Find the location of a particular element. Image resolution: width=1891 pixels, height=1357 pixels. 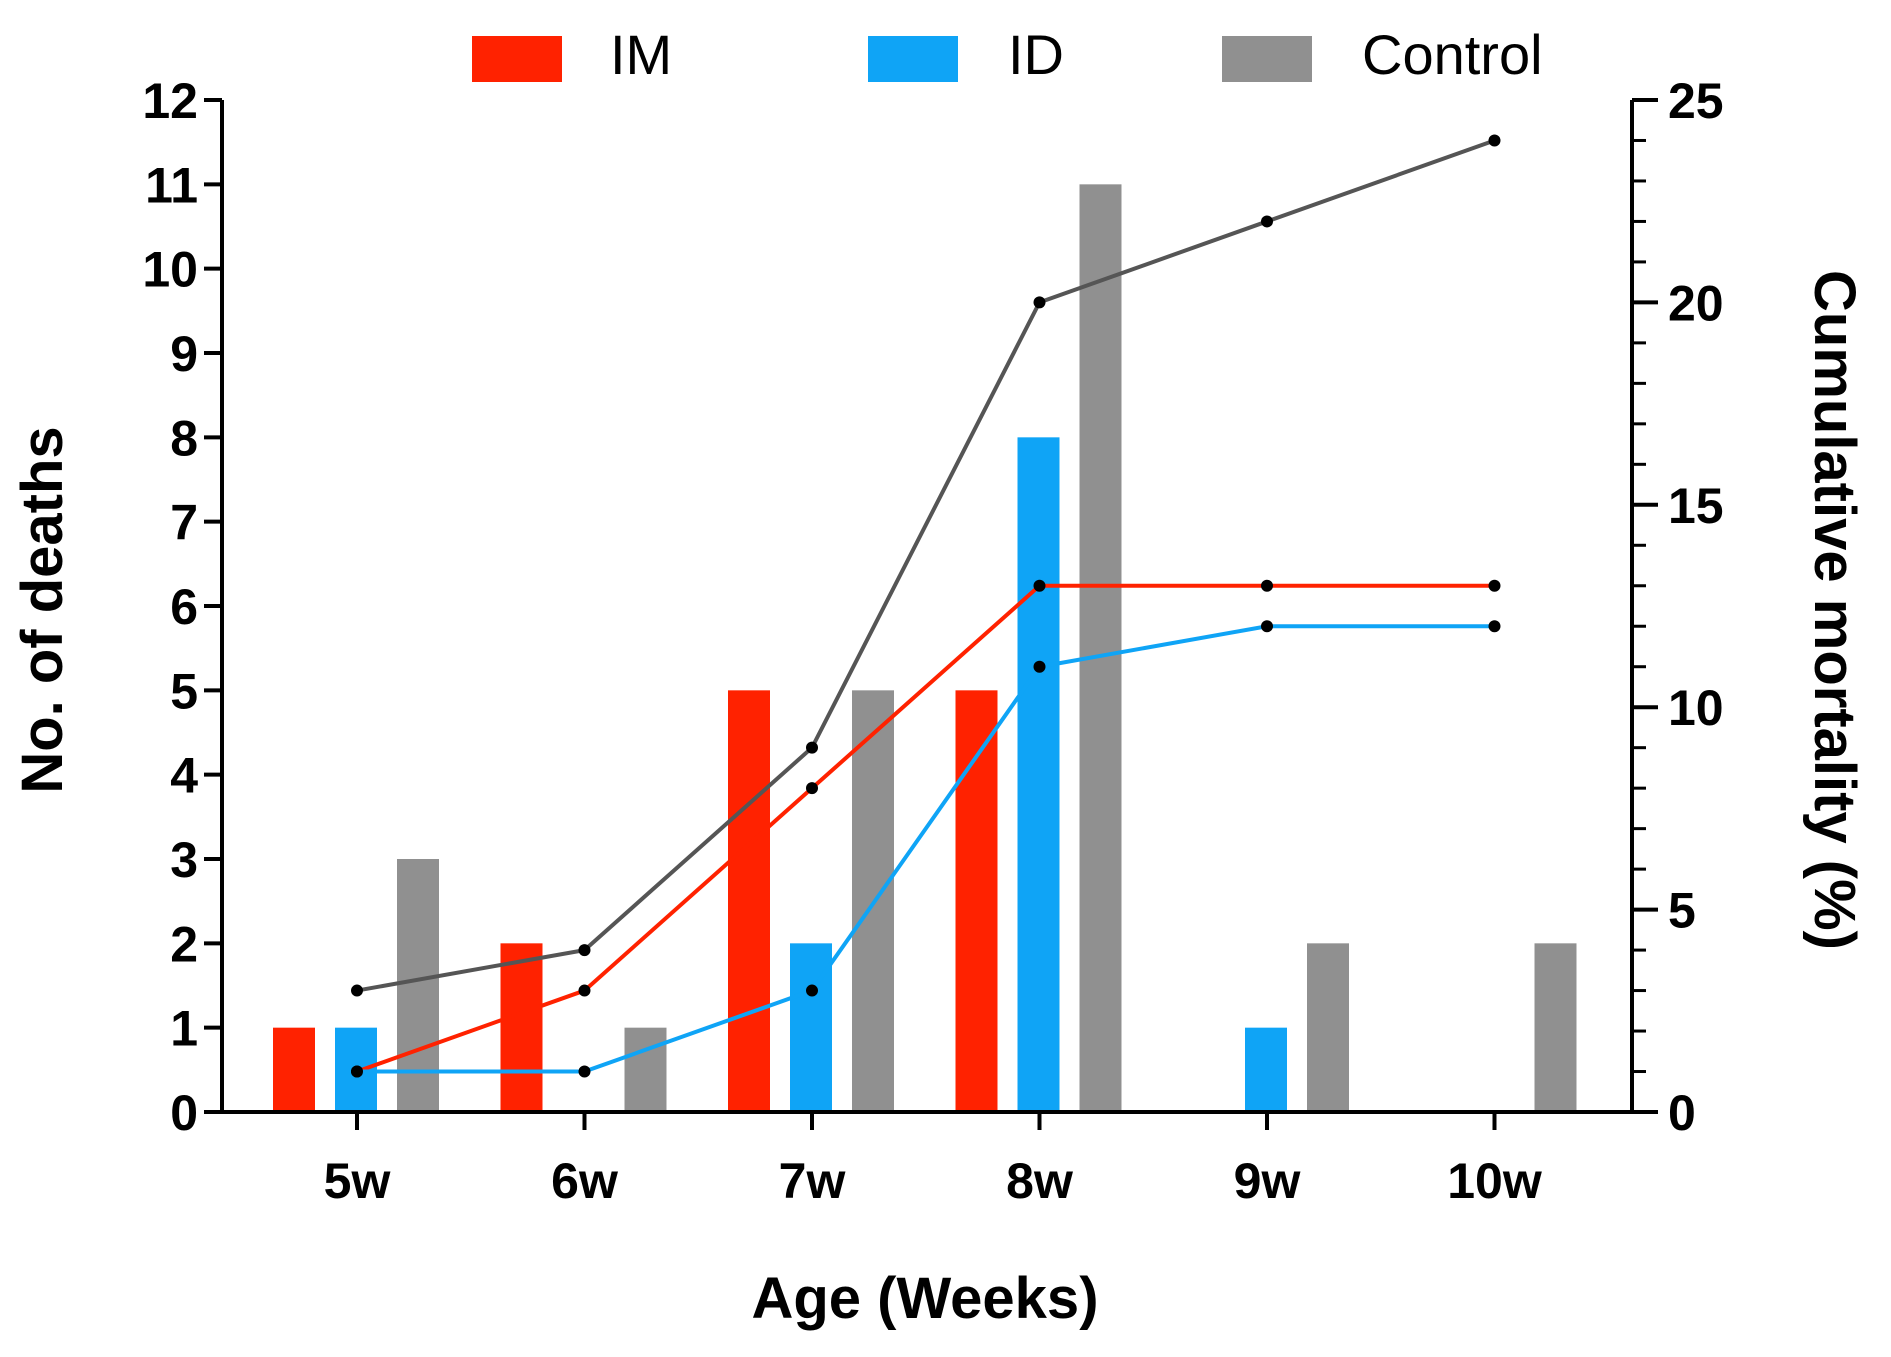

bar-id-8w is located at coordinates (1038, 774).